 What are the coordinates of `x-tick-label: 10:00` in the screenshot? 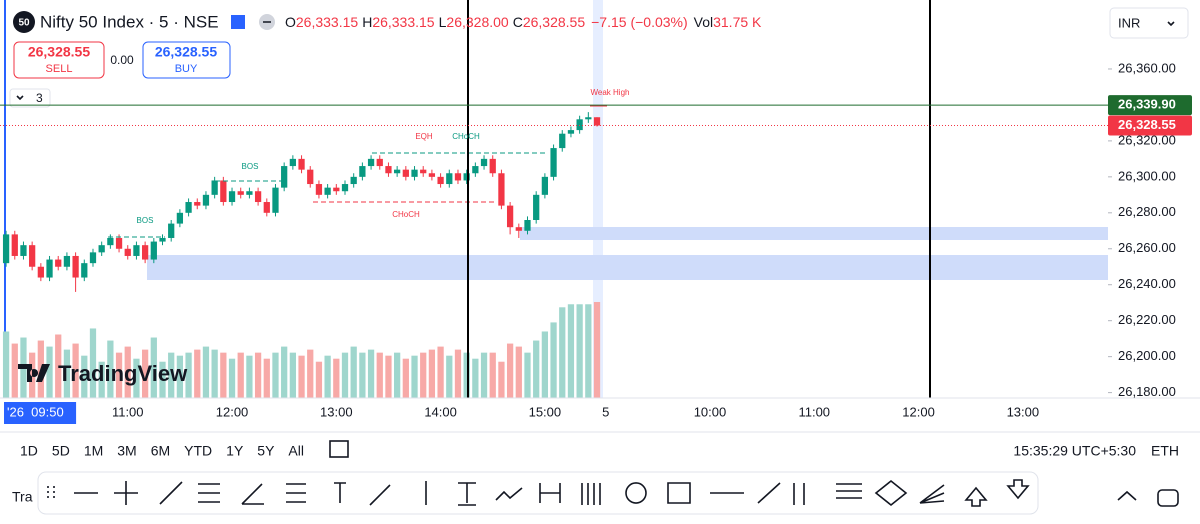 It's located at (710, 411).